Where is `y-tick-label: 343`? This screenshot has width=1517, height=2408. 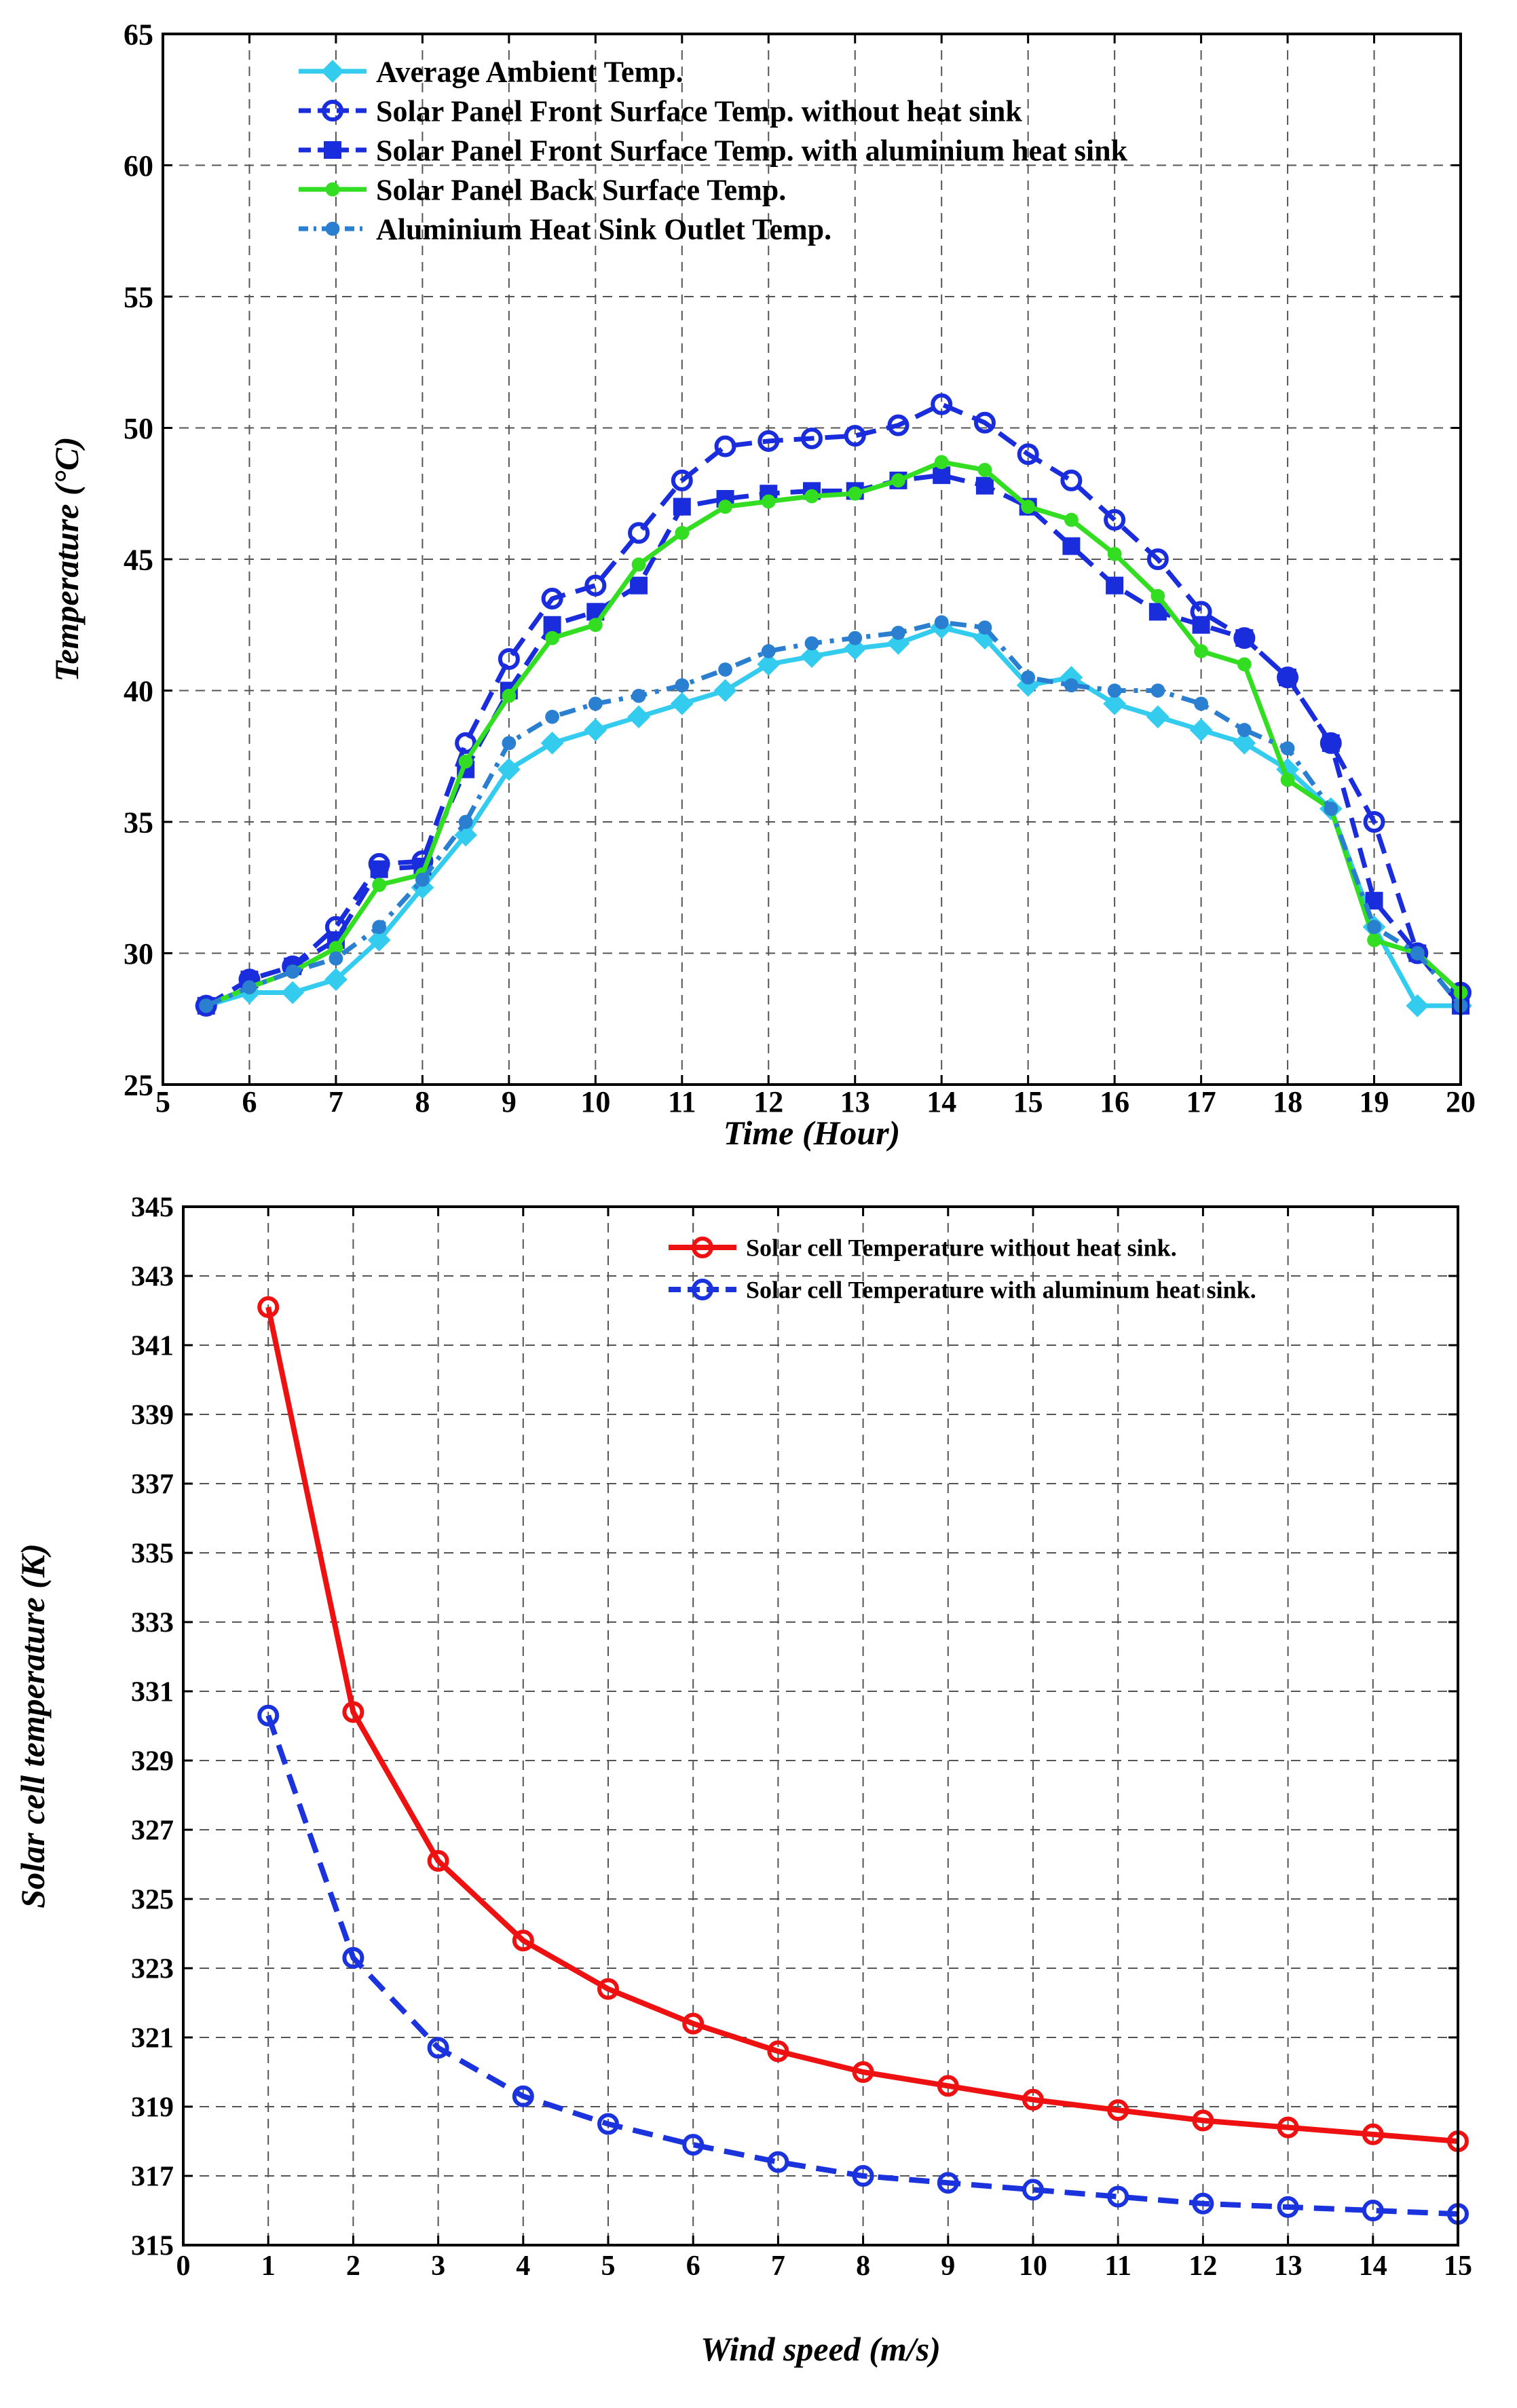 y-tick-label: 343 is located at coordinates (152, 1277).